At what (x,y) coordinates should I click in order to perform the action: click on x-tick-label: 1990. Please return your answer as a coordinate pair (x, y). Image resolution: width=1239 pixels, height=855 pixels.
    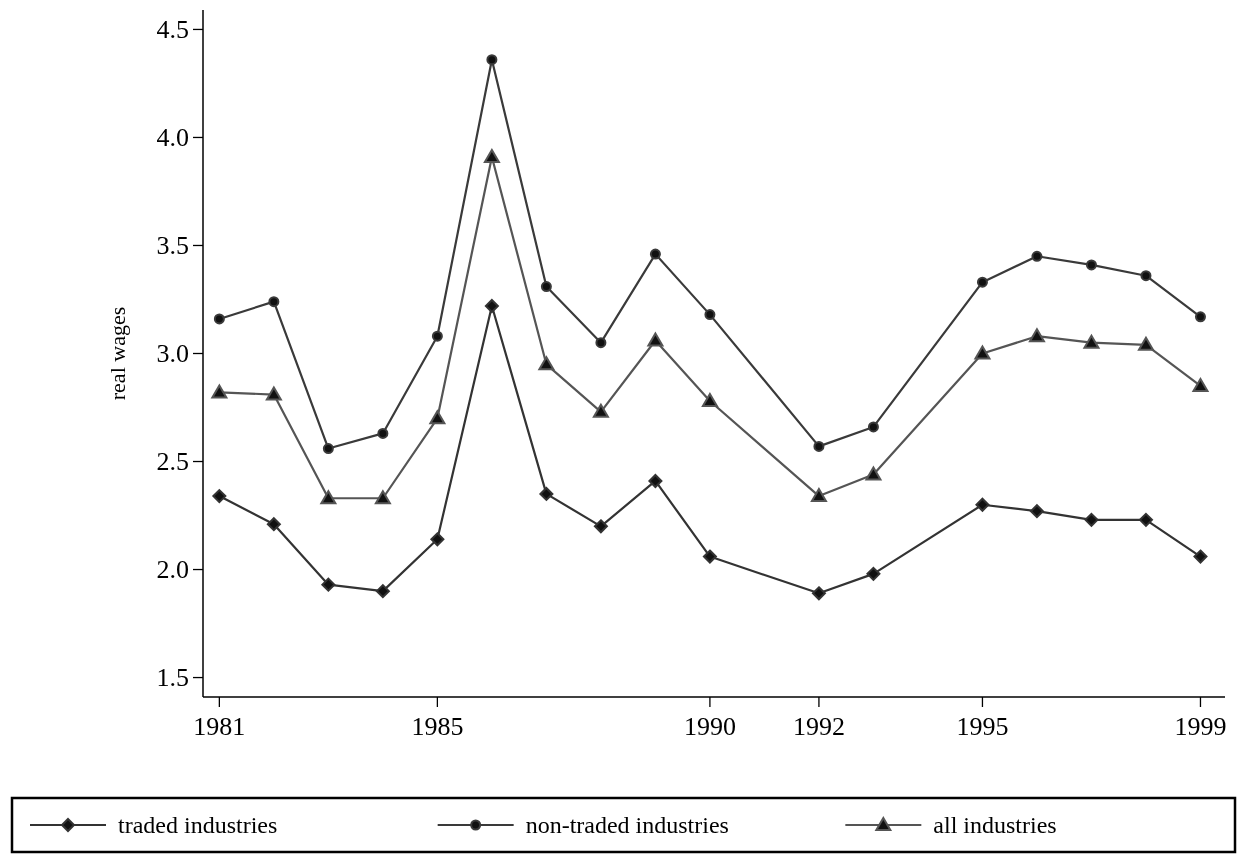
    Looking at the image, I should click on (709, 726).